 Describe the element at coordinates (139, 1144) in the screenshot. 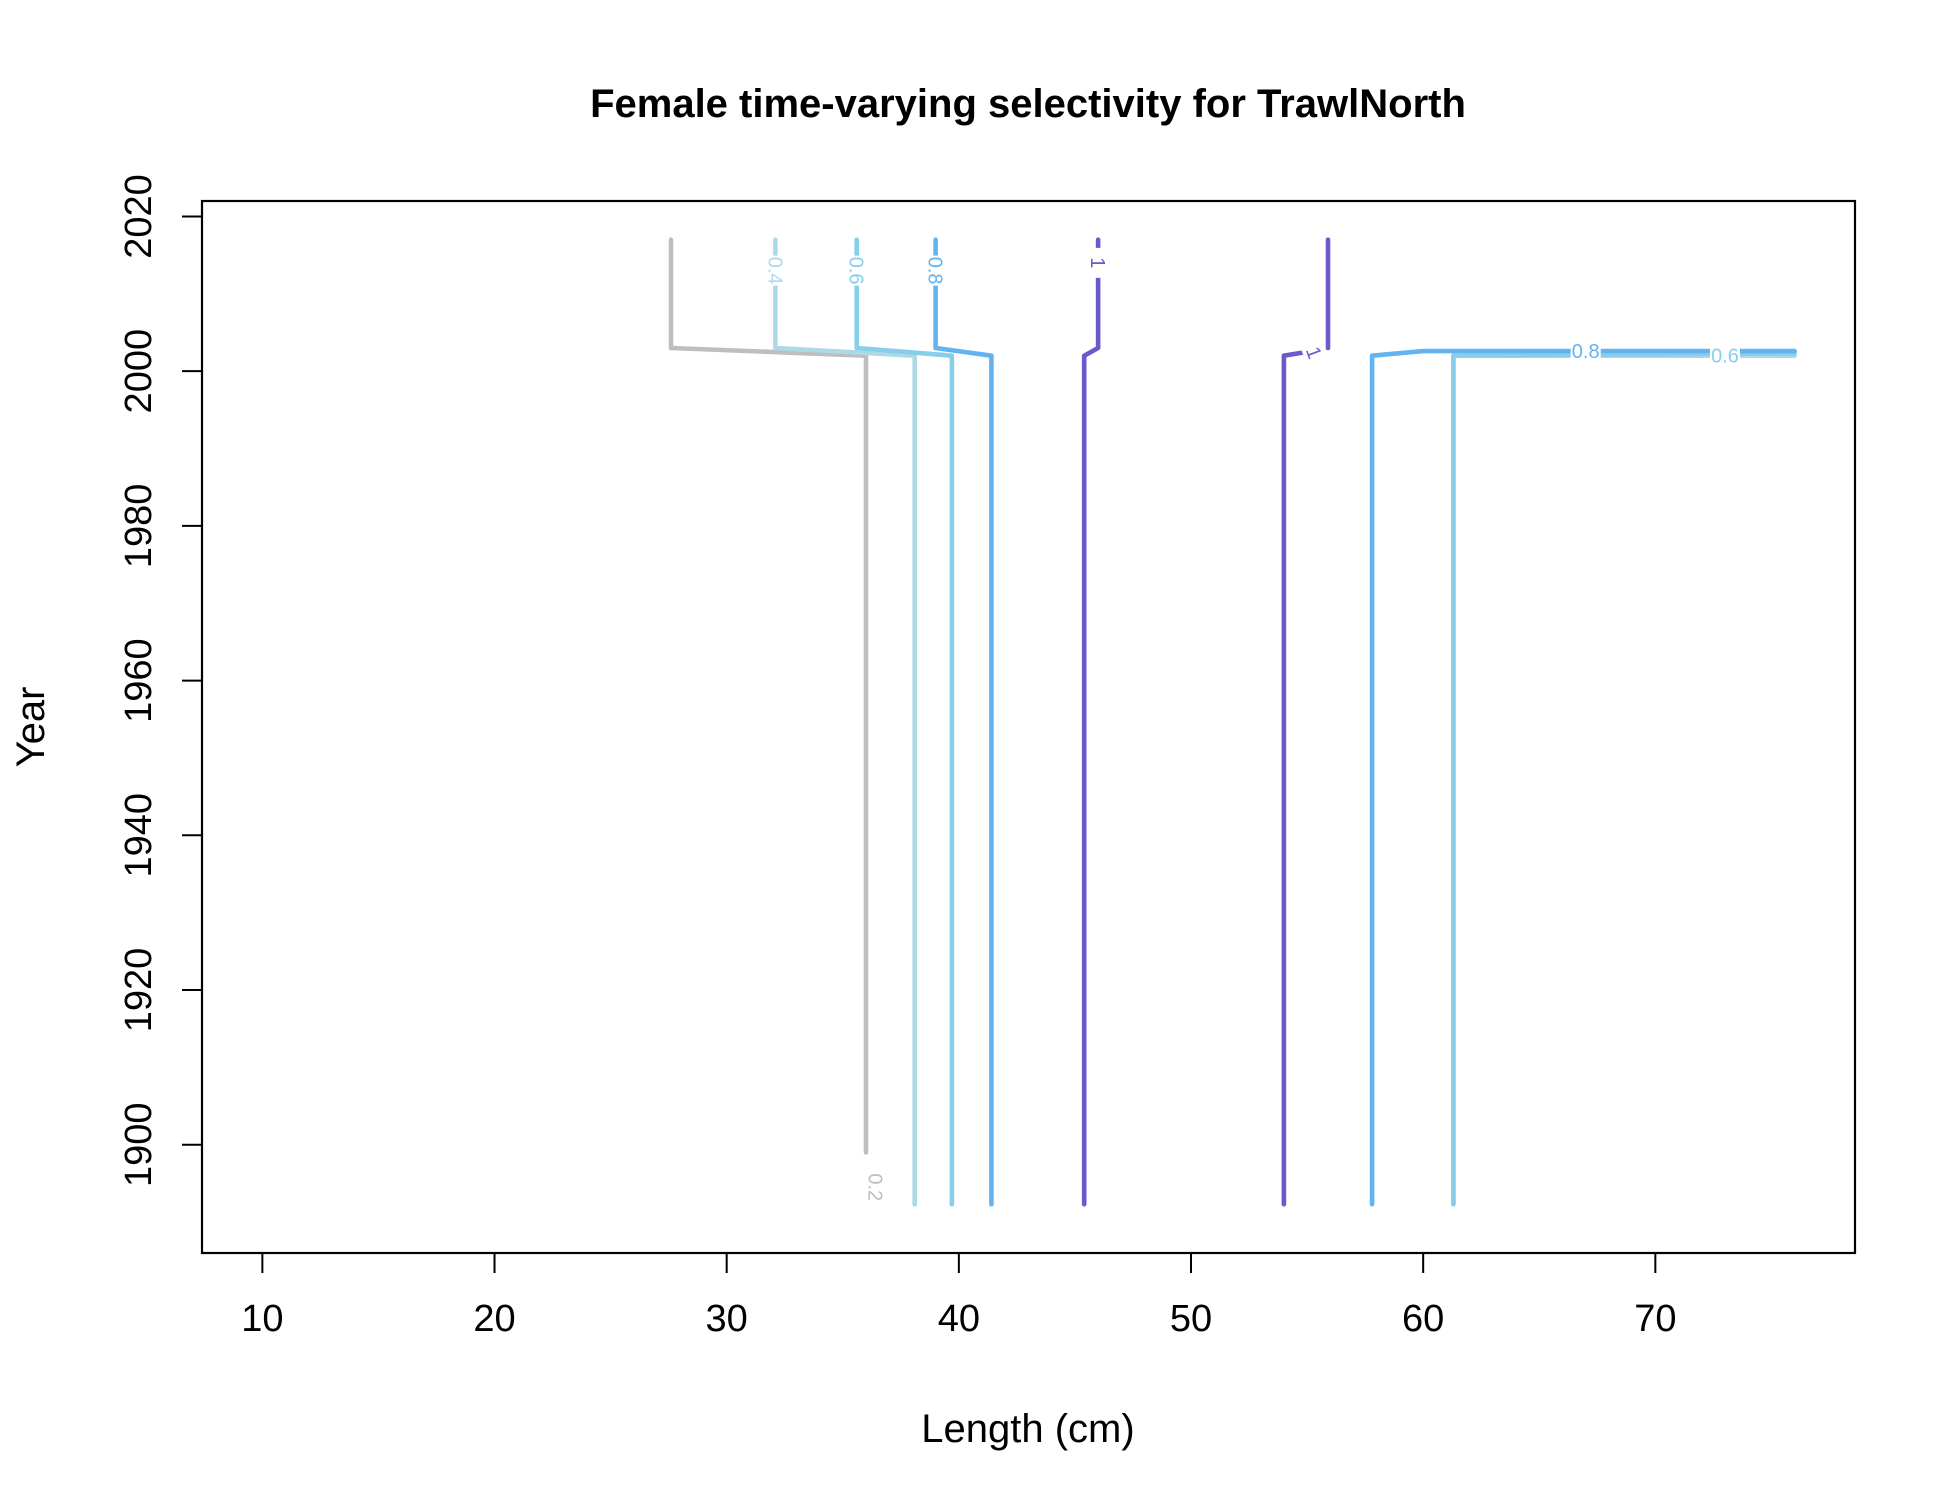

I see `y-tick-label: 1900` at that location.